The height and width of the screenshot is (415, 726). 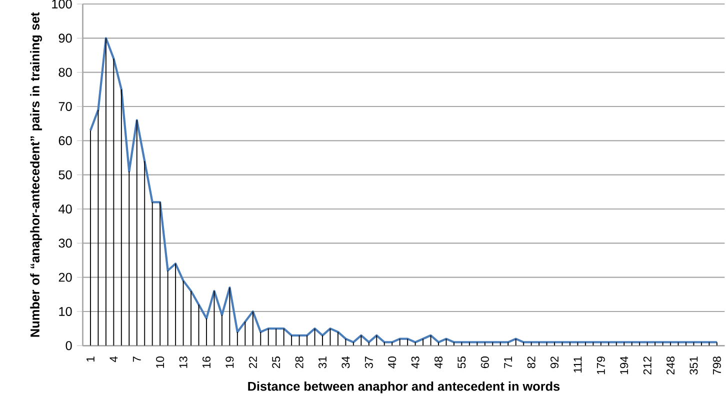 I want to click on x-tick-label: 16, so click(x=206, y=362).